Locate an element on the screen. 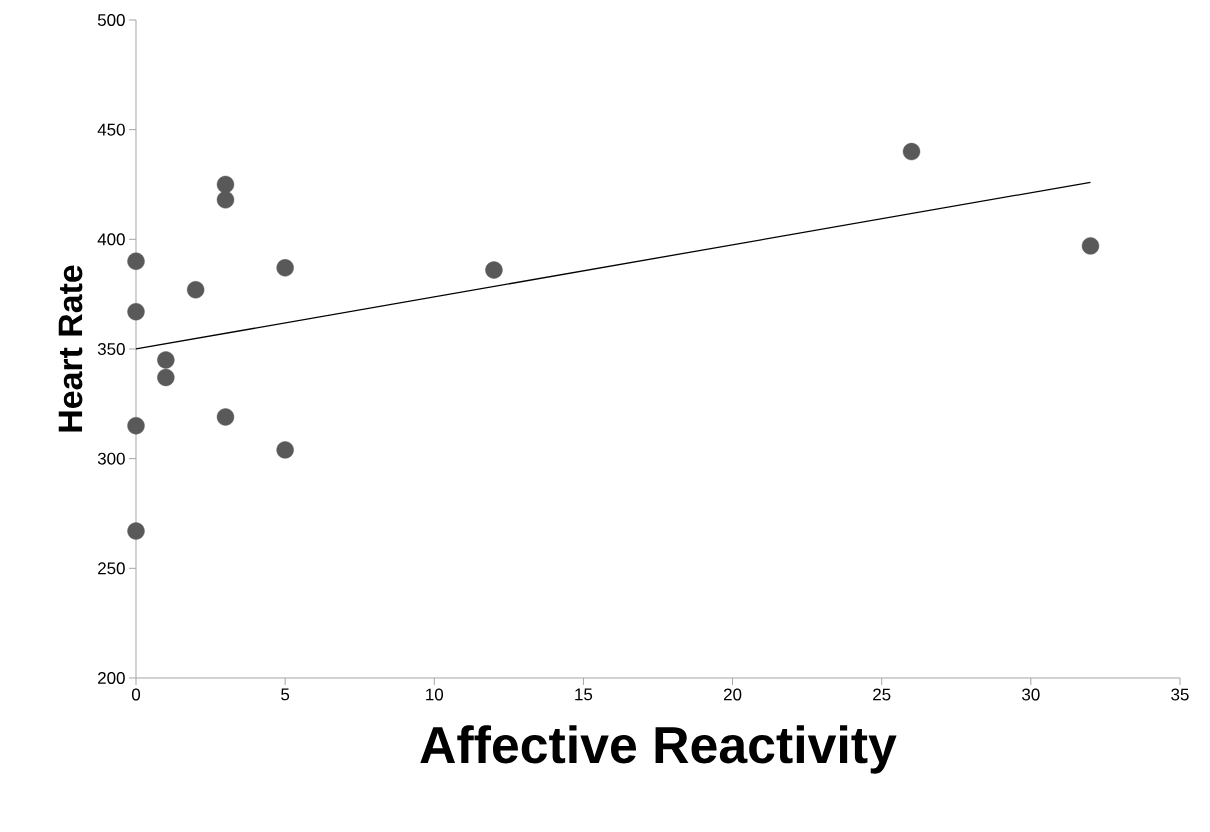  y-tick-label: 200 is located at coordinates (111, 677).